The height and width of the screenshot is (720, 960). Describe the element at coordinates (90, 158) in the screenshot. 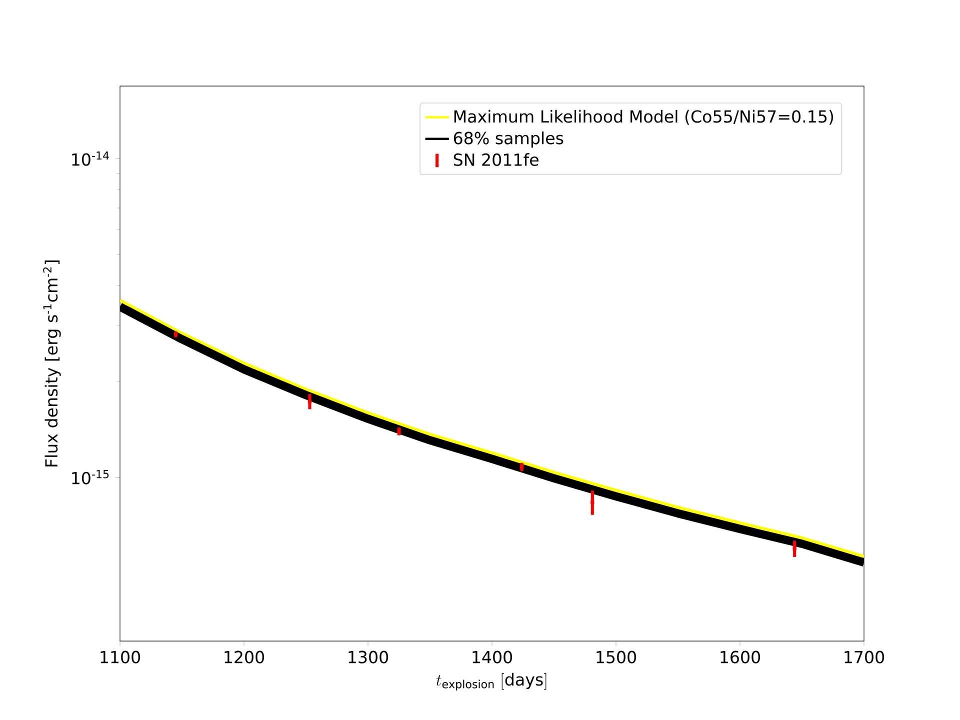

I see `y-tick-label: 10$^{-14}$` at that location.